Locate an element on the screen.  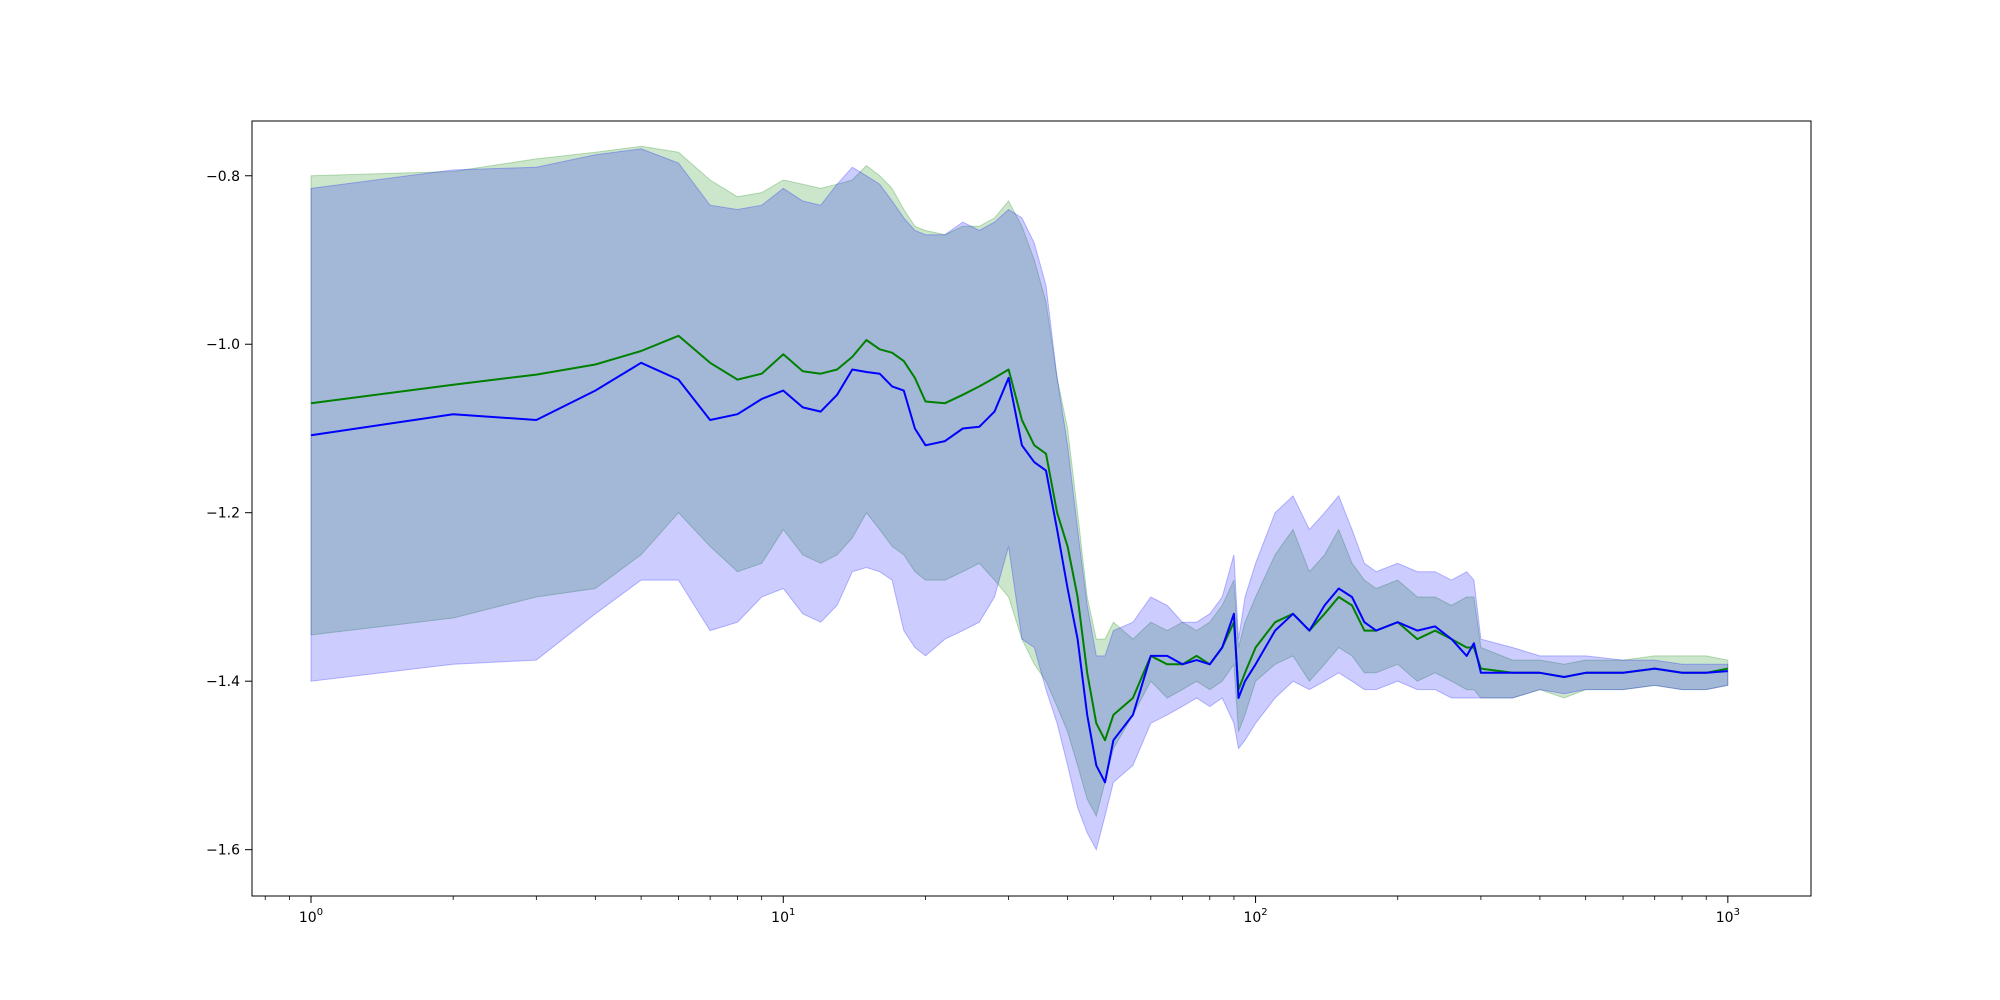
y-tick-label: −0.8 is located at coordinates (223, 177).